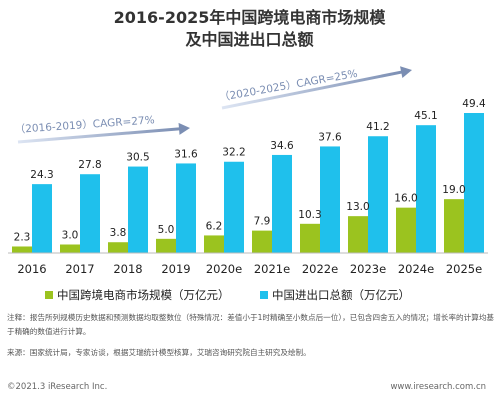 Image resolution: width=499 pixels, height=400 pixels. I want to click on value-label-ecommerce-2021e: 7.9, so click(262, 222).